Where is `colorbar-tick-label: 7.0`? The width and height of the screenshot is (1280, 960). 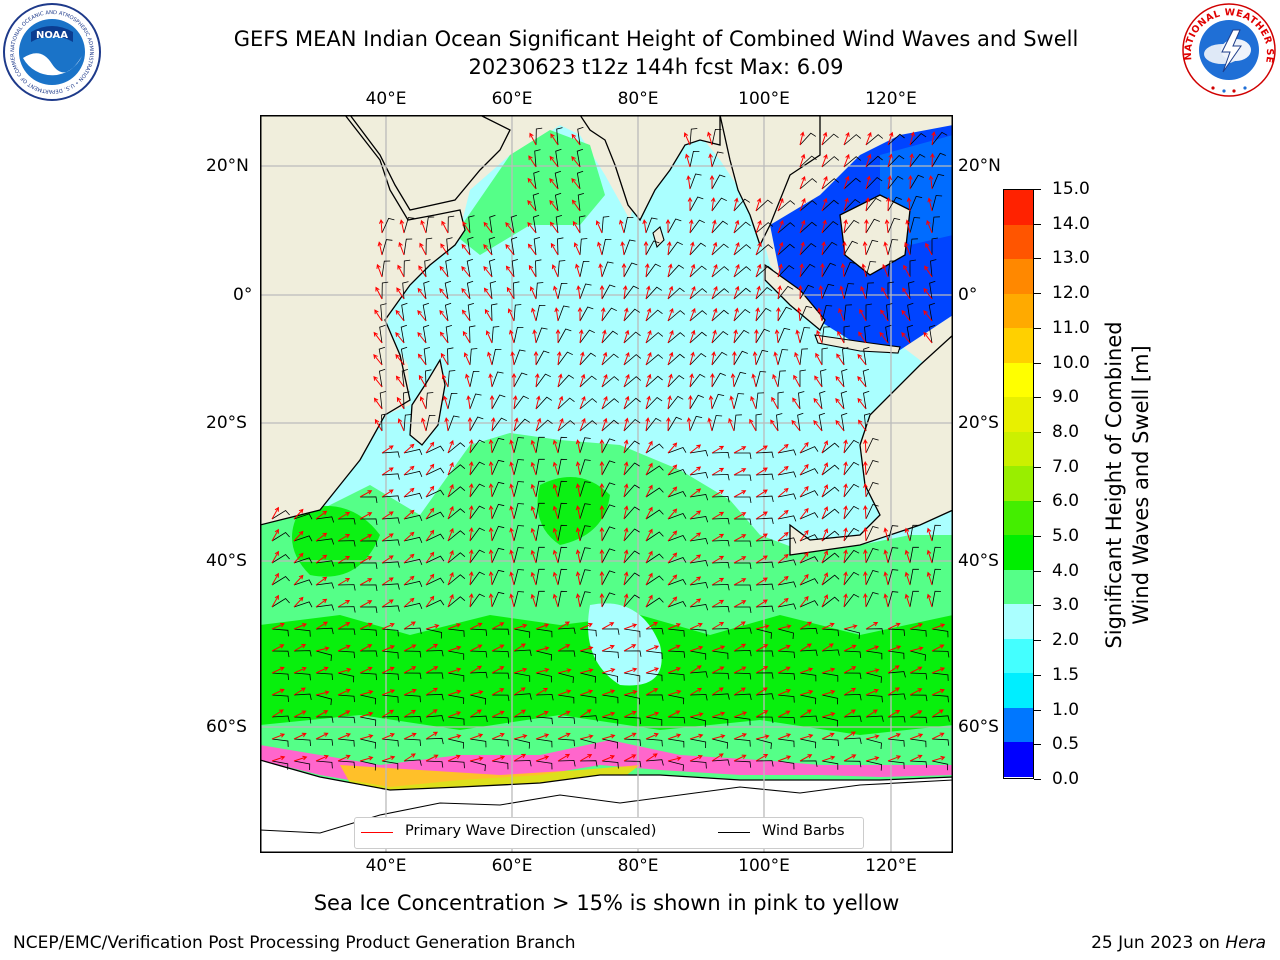 colorbar-tick-label: 7.0 is located at coordinates (1066, 466).